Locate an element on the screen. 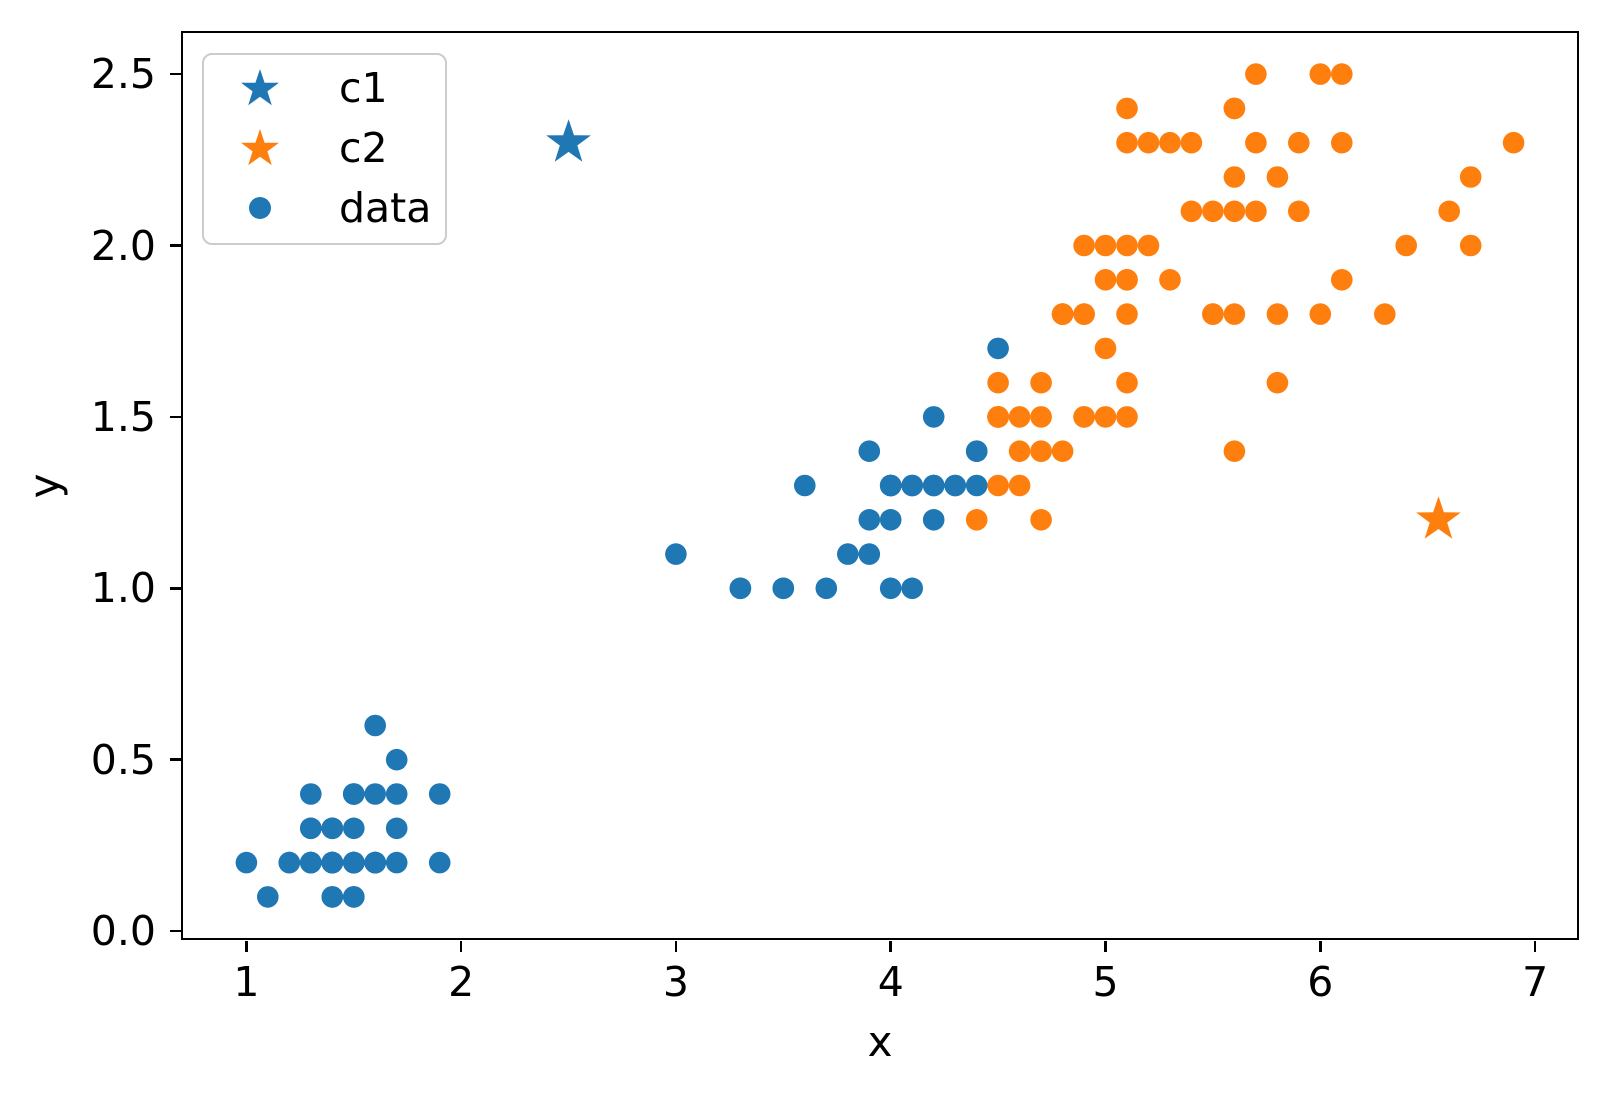 This screenshot has width=1610, height=1095. y-tick-label: 1.0 is located at coordinates (123, 588).